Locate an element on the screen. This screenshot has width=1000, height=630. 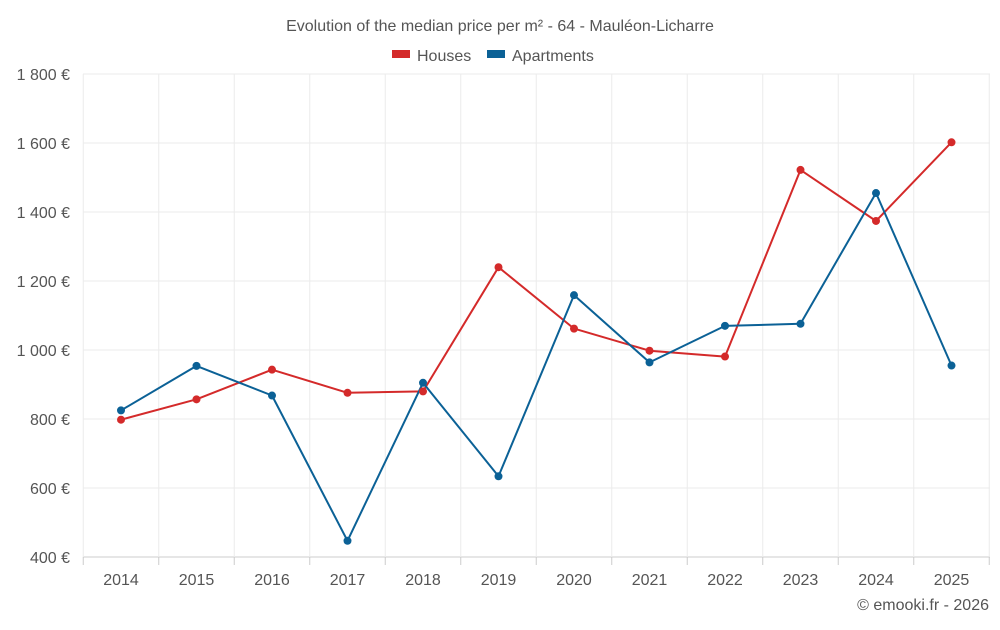
x-tick-label: 2014 is located at coordinates (121, 580).